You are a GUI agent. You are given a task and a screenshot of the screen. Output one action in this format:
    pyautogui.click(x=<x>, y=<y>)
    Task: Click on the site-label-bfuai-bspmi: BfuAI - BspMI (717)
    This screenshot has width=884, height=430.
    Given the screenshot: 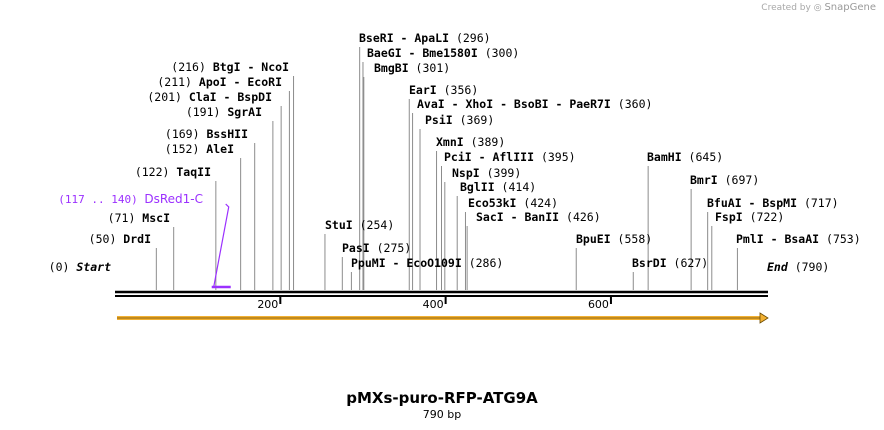 What is the action you would take?
    pyautogui.click(x=773, y=203)
    